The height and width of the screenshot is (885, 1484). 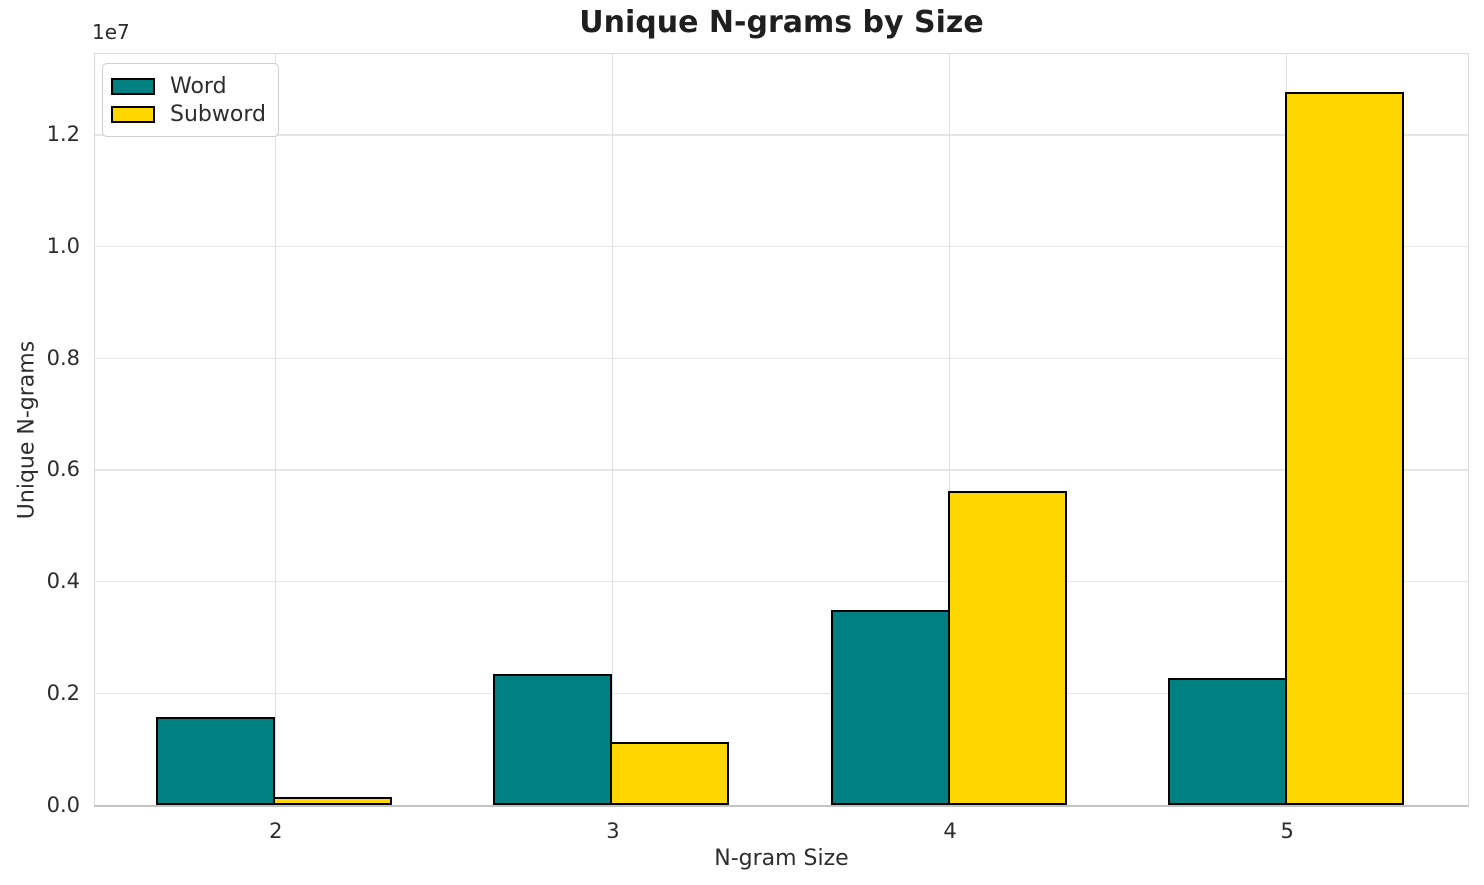 I want to click on legend-swatch-word, so click(x=133, y=86).